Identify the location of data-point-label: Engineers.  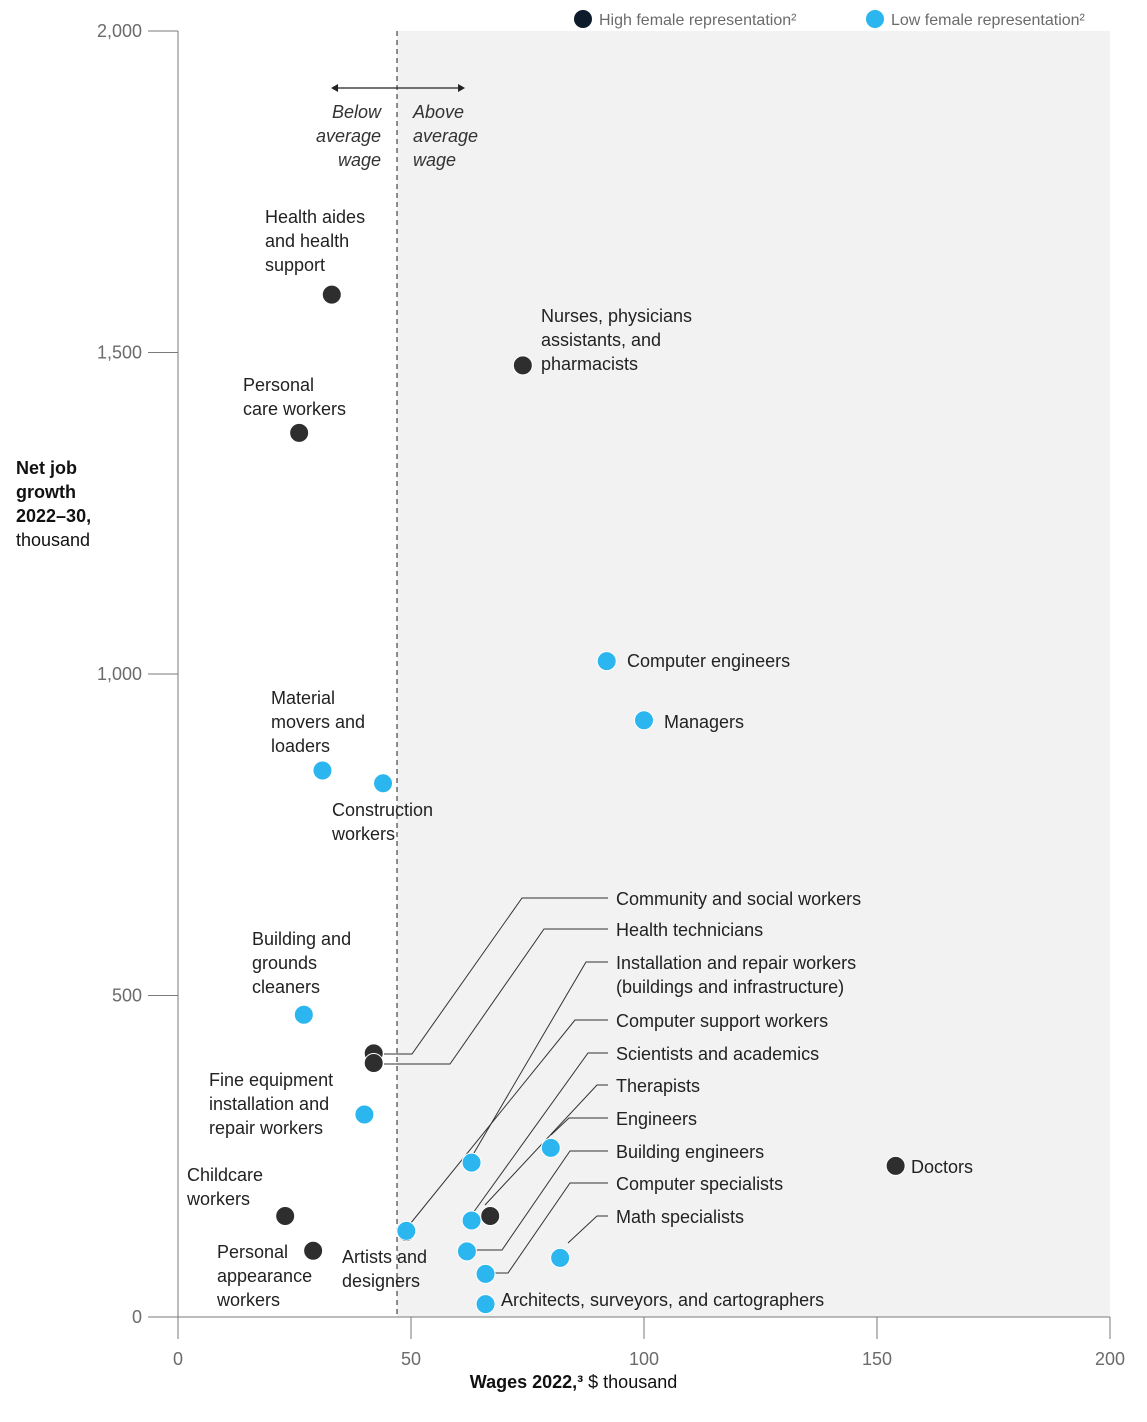
(656, 1119).